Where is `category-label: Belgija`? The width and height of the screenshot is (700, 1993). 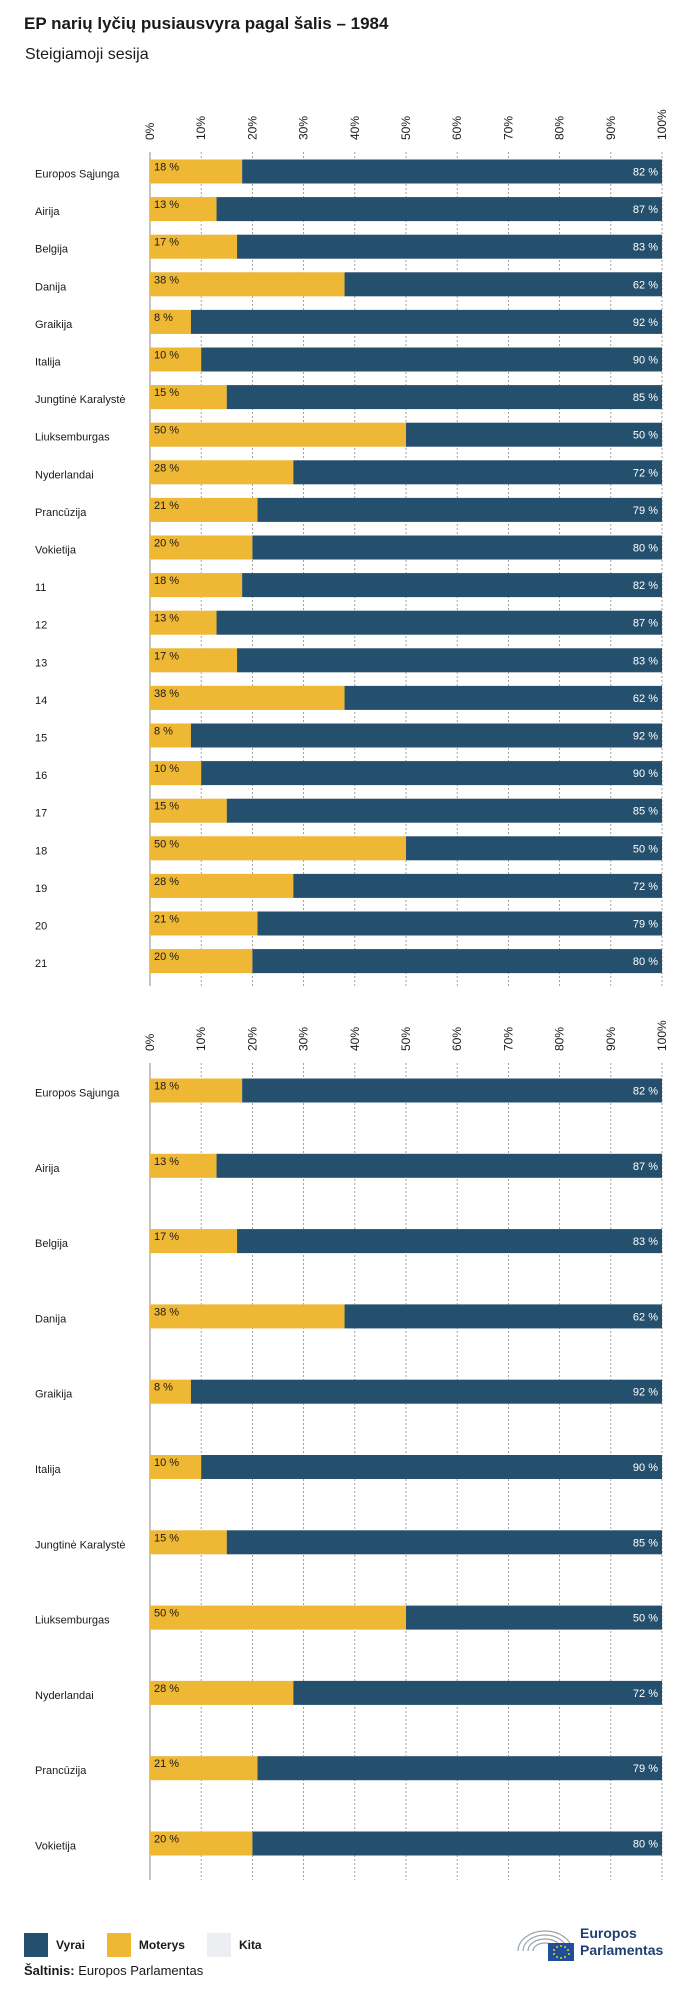 category-label: Belgija is located at coordinates (52, 250).